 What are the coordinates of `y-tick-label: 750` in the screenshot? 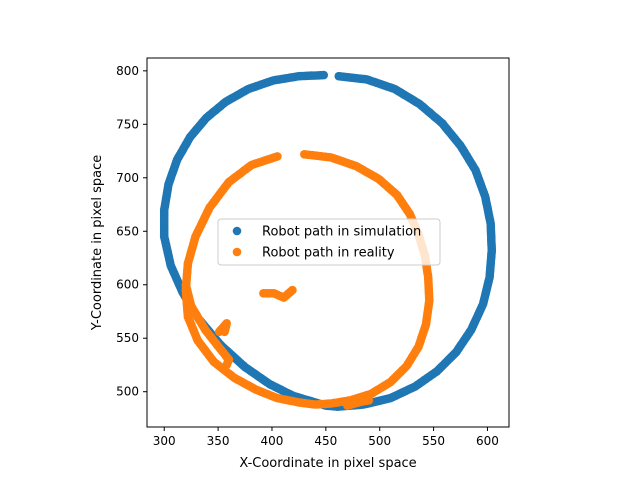 It's located at (127, 124).